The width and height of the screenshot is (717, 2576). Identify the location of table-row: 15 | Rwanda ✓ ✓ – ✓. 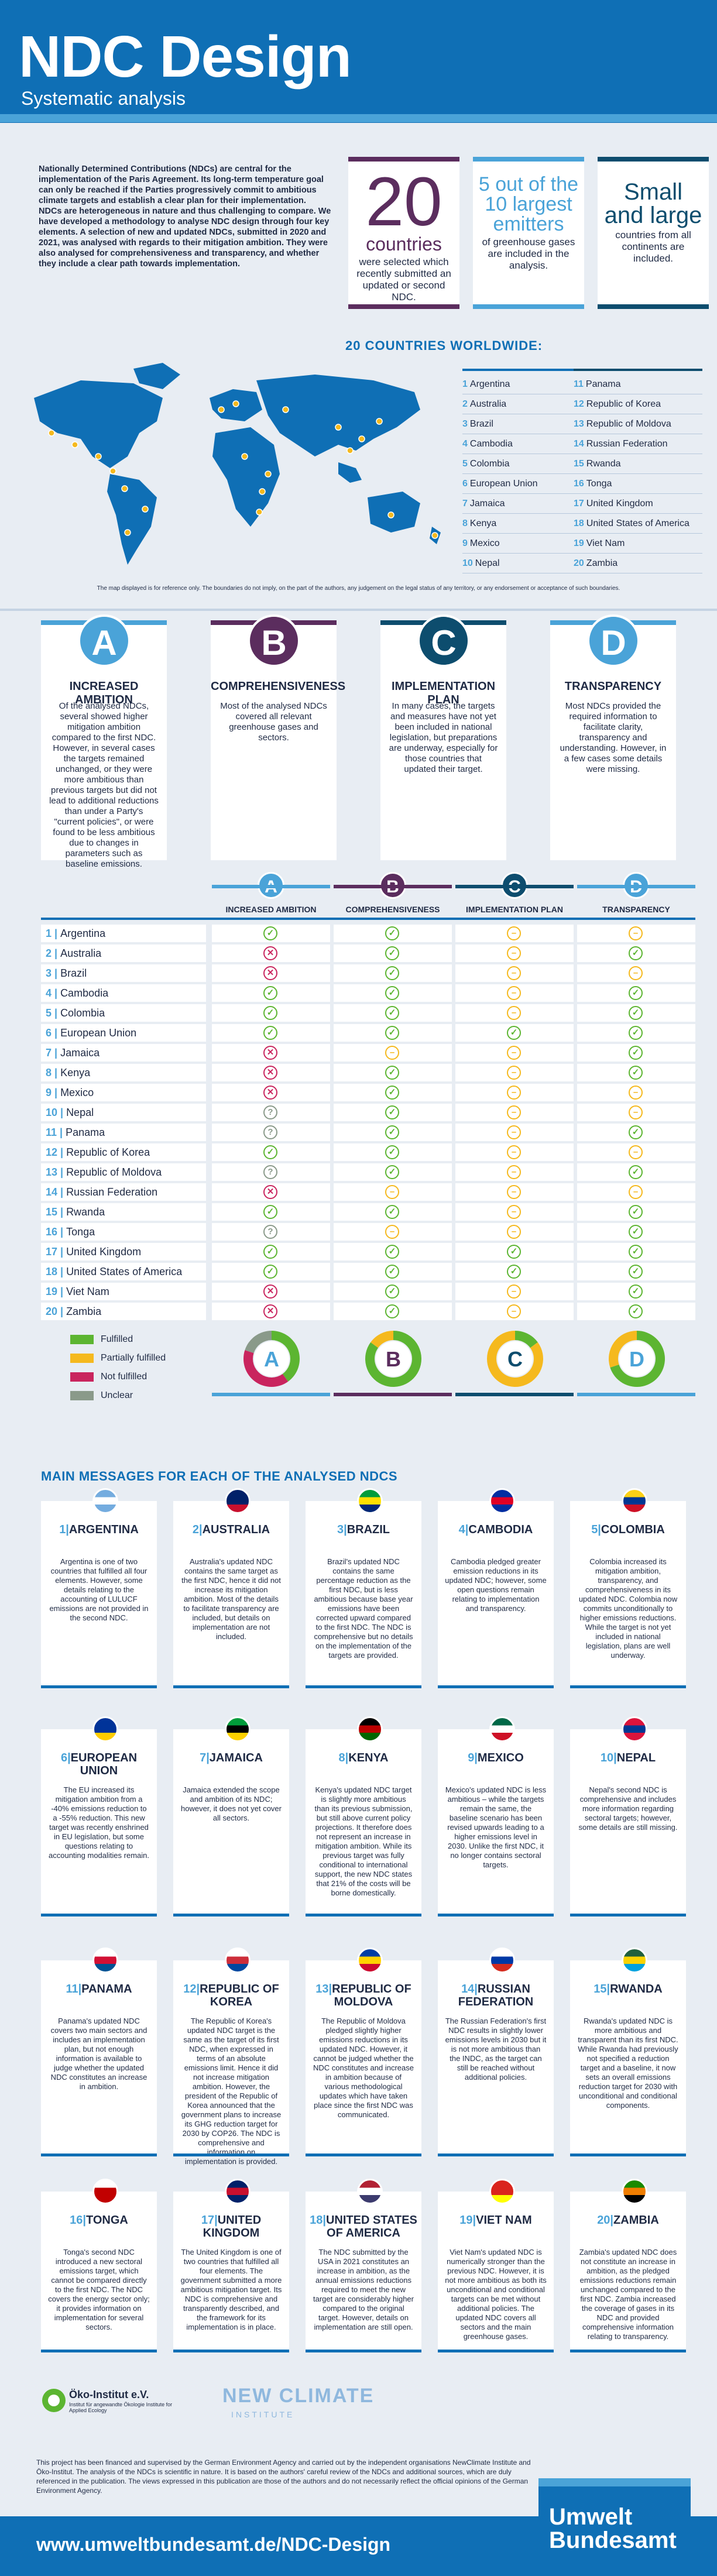
(377, 1212).